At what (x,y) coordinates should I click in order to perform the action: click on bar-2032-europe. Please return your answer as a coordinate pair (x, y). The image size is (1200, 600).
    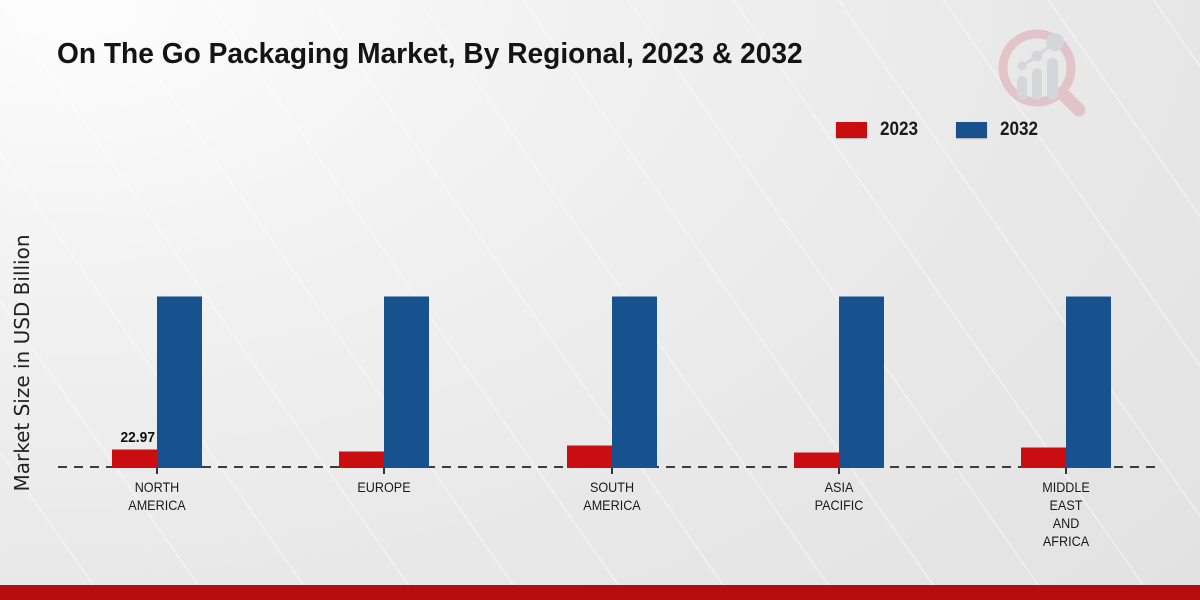
    Looking at the image, I should click on (407, 382).